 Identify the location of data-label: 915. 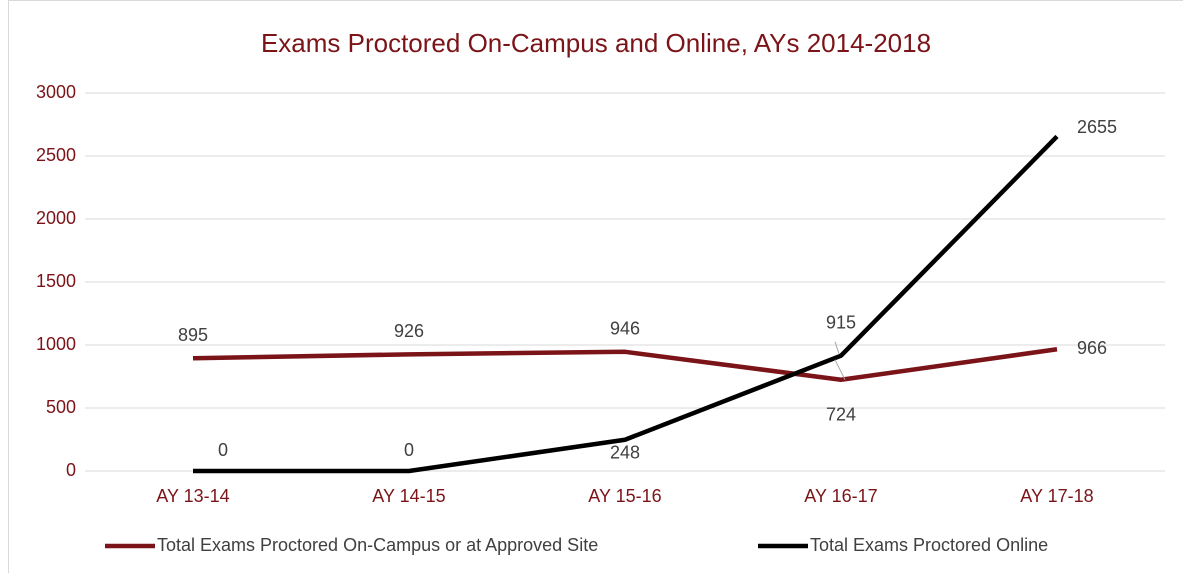
(841, 322).